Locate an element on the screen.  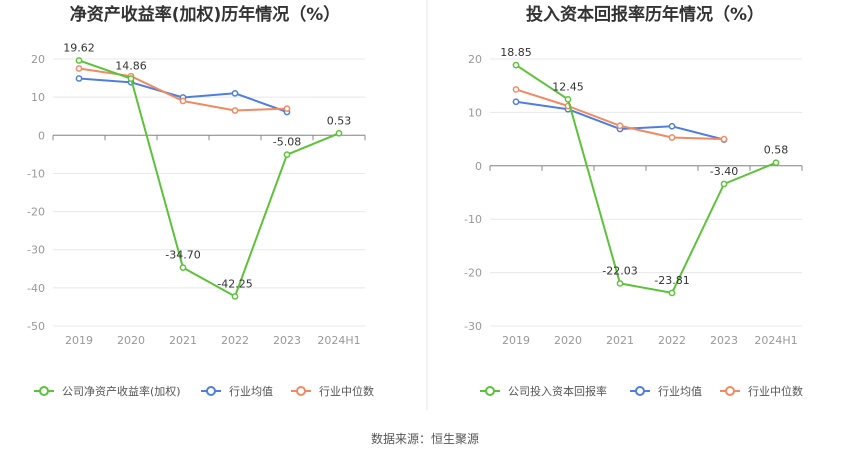
data-label: 19.62 is located at coordinates (79, 47).